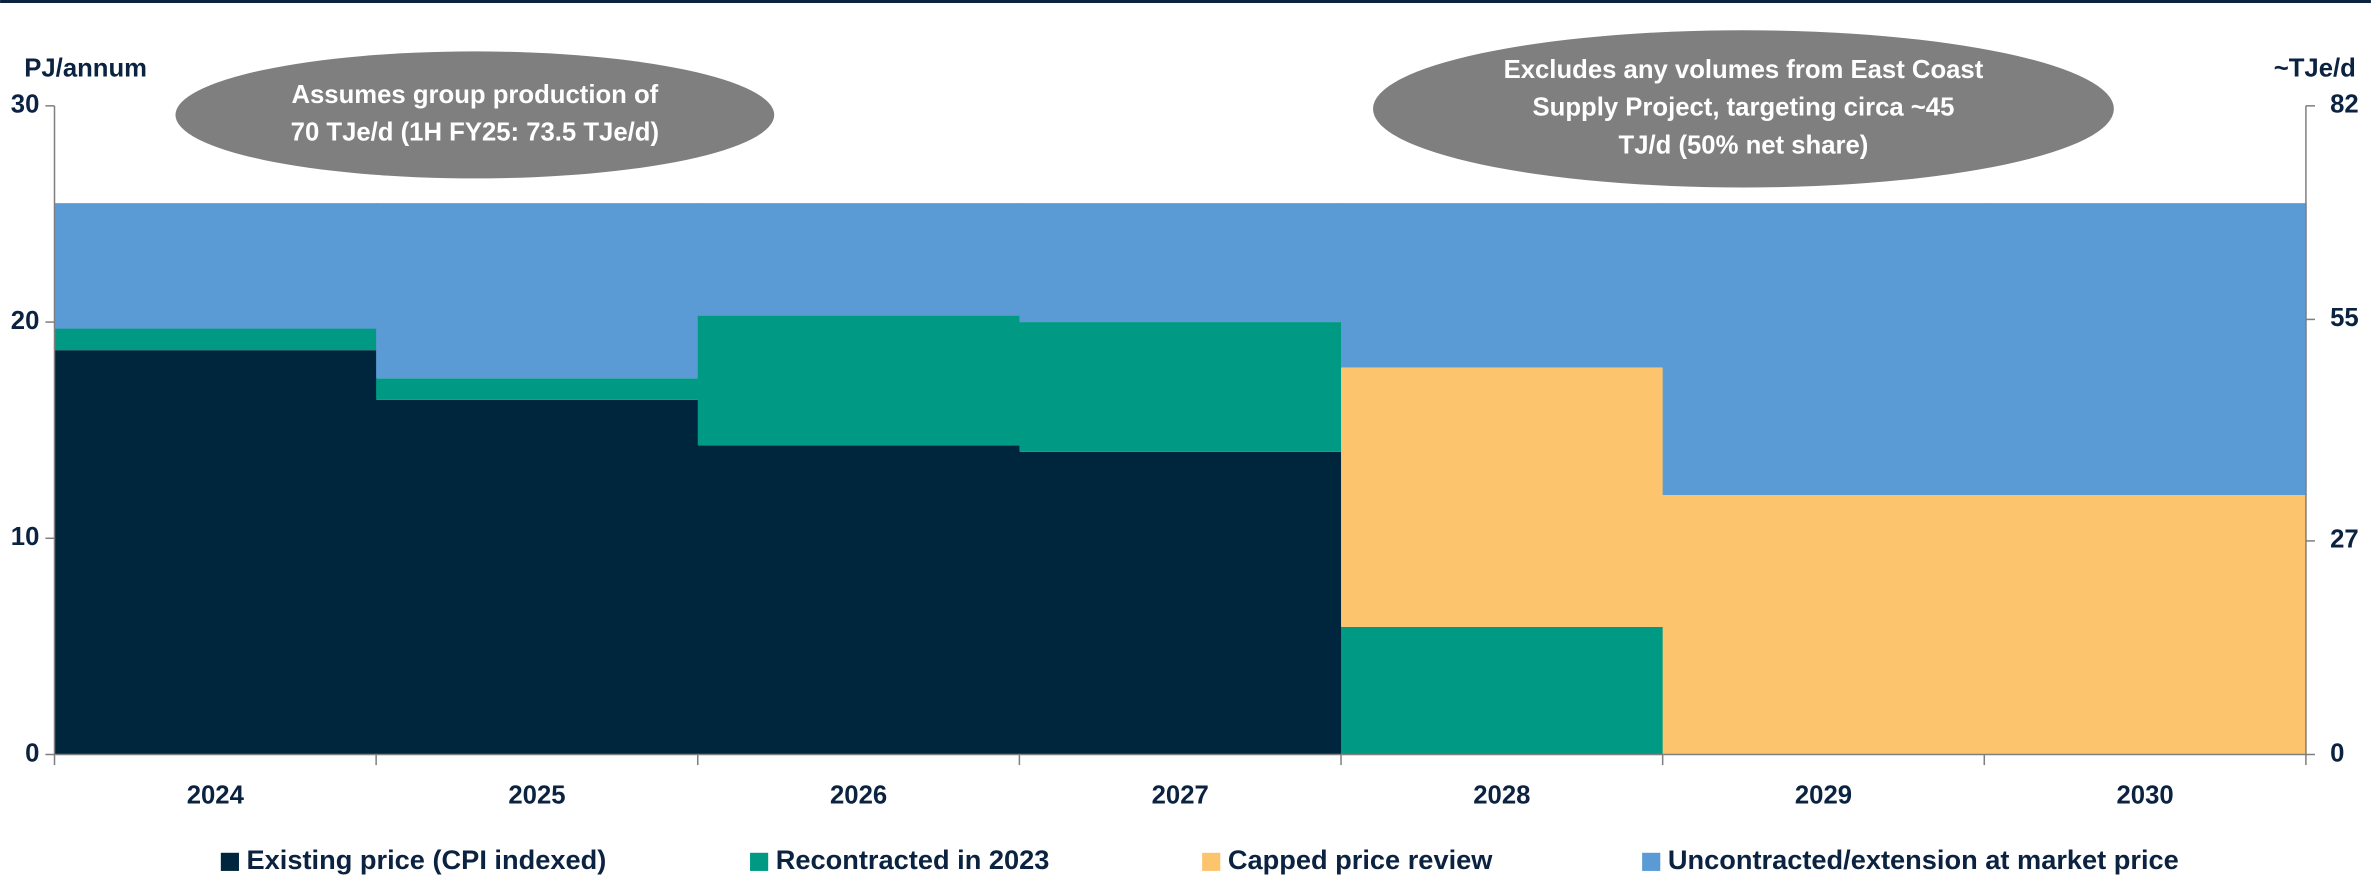 This screenshot has height=880, width=2371. What do you see at coordinates (427, 859) in the screenshot?
I see `legend-label: Existing price (CPI indexed)` at bounding box center [427, 859].